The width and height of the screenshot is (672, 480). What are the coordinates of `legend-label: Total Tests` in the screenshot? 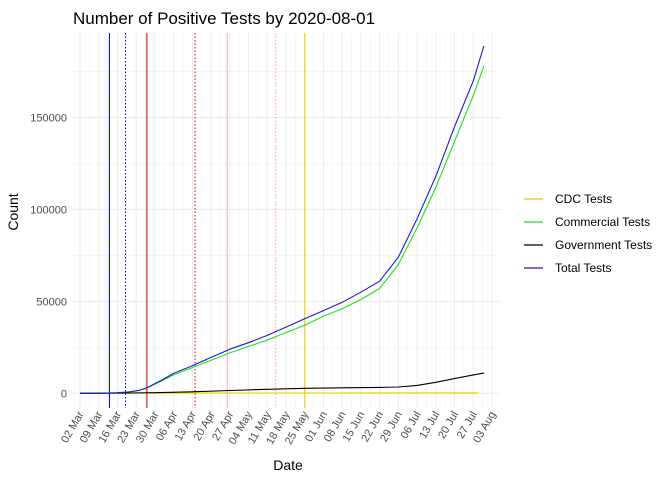 It's located at (583, 268).